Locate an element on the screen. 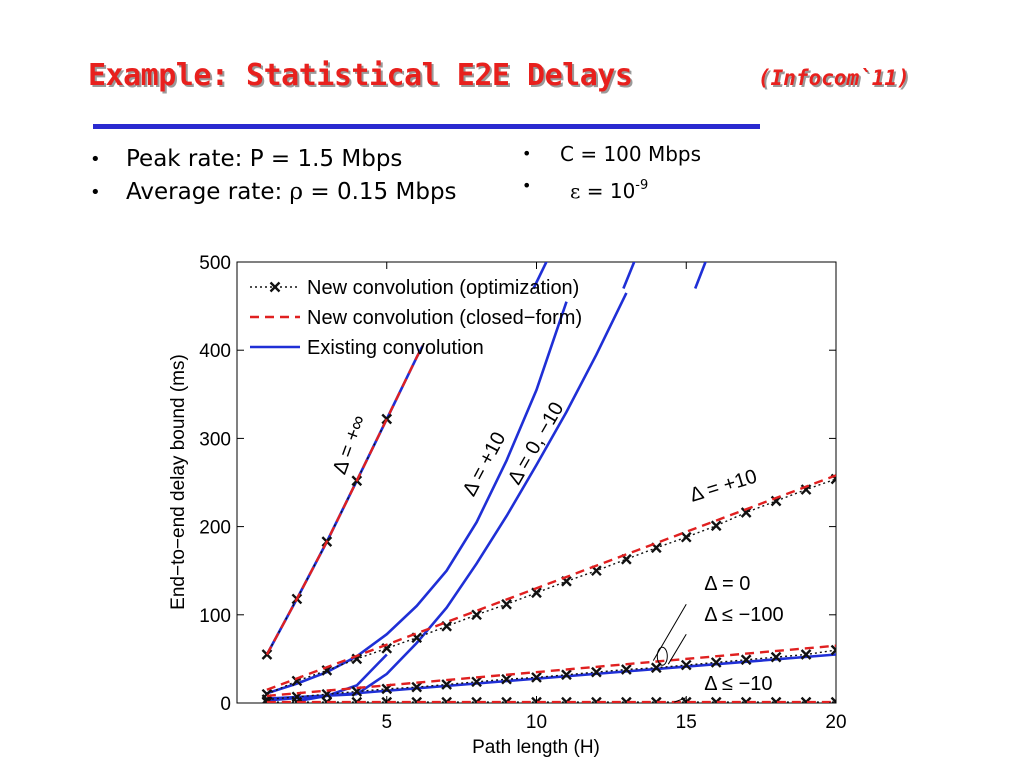  epsilon-exponent: -9 is located at coordinates (642, 185).